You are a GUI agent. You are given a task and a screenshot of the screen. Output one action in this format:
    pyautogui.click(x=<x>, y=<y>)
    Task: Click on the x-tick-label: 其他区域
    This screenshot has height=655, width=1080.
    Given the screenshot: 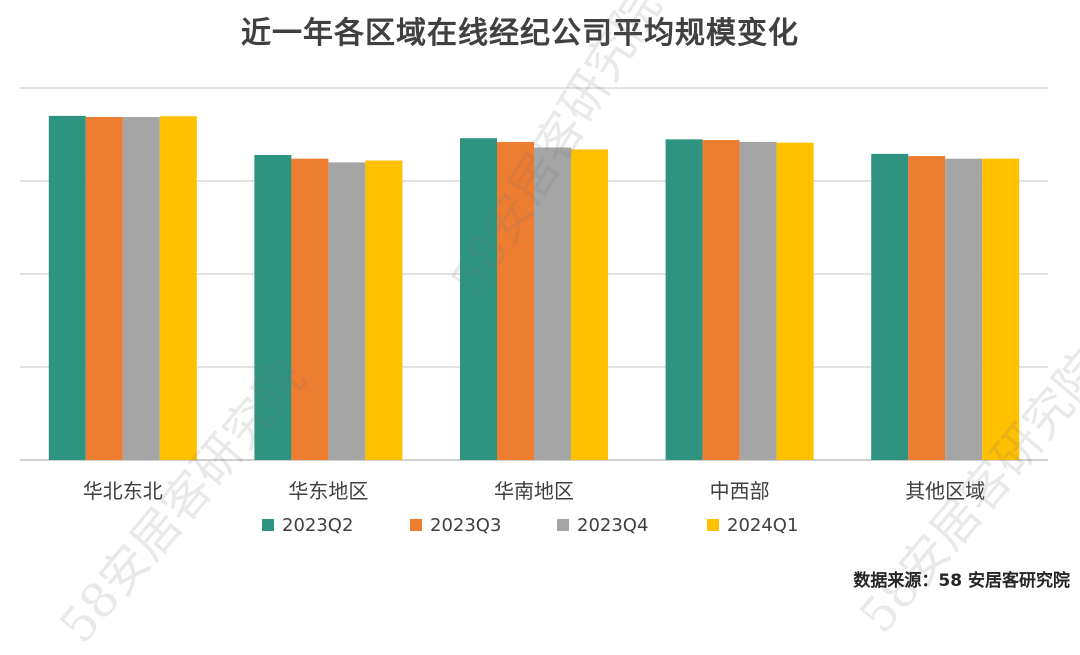 What is the action you would take?
    pyautogui.click(x=945, y=491)
    